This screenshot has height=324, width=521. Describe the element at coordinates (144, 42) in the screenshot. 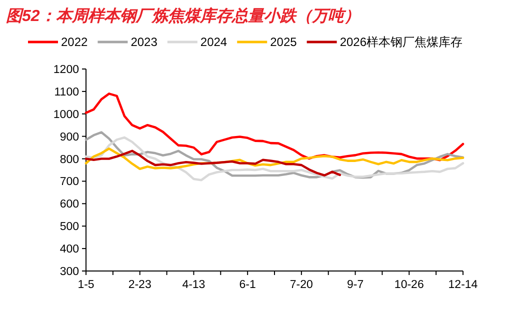

I see `legend-label: 2023` at that location.